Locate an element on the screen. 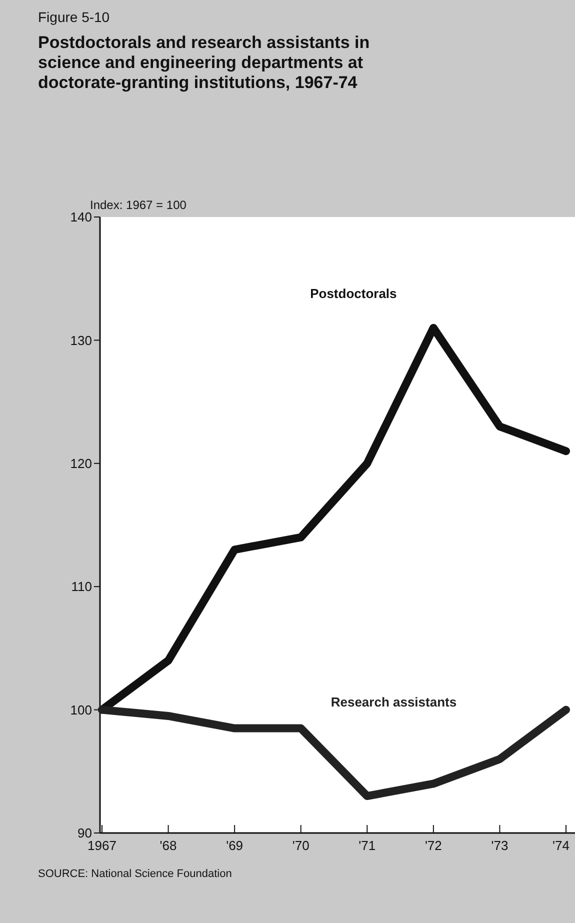 The height and width of the screenshot is (923, 575). x-tick-label: '73 is located at coordinates (499, 845).